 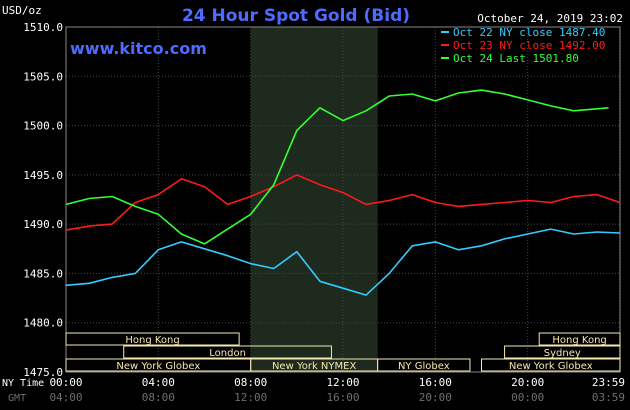 What do you see at coordinates (516, 58) in the screenshot?
I see `legend-entry: Oct 24 Last 1501.80` at bounding box center [516, 58].